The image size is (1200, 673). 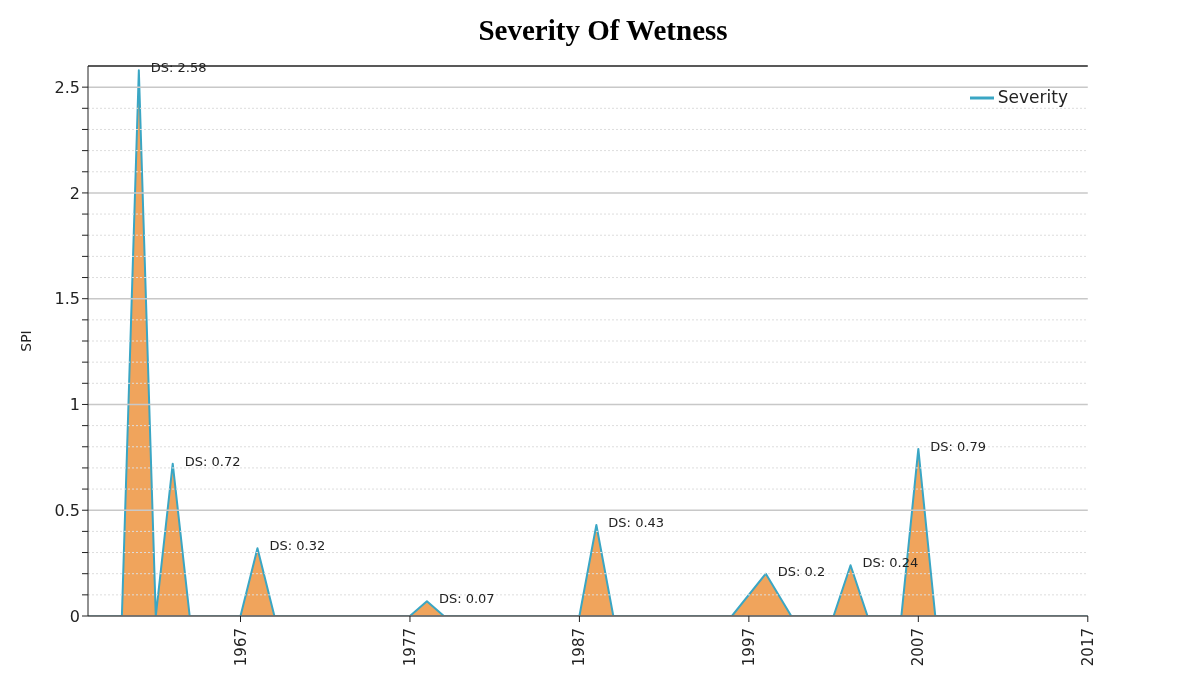 I want to click on data-label: DS: 0.43, so click(x=636, y=523).